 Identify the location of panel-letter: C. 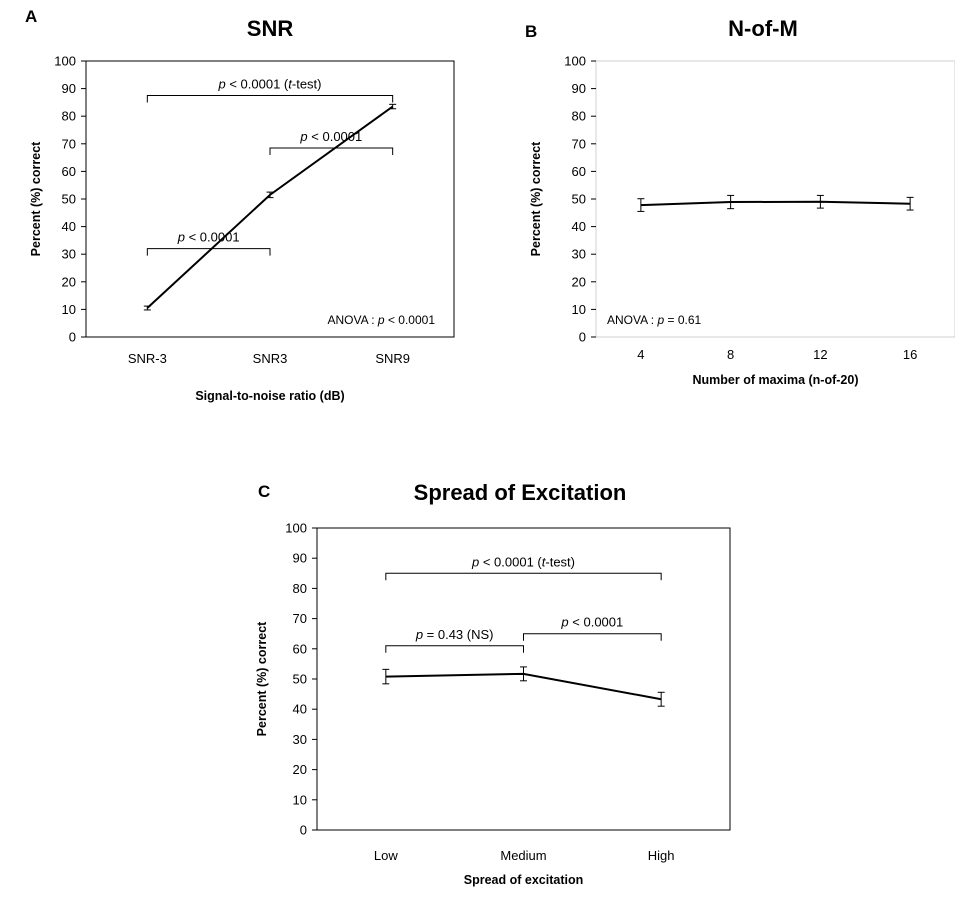
(264, 491).